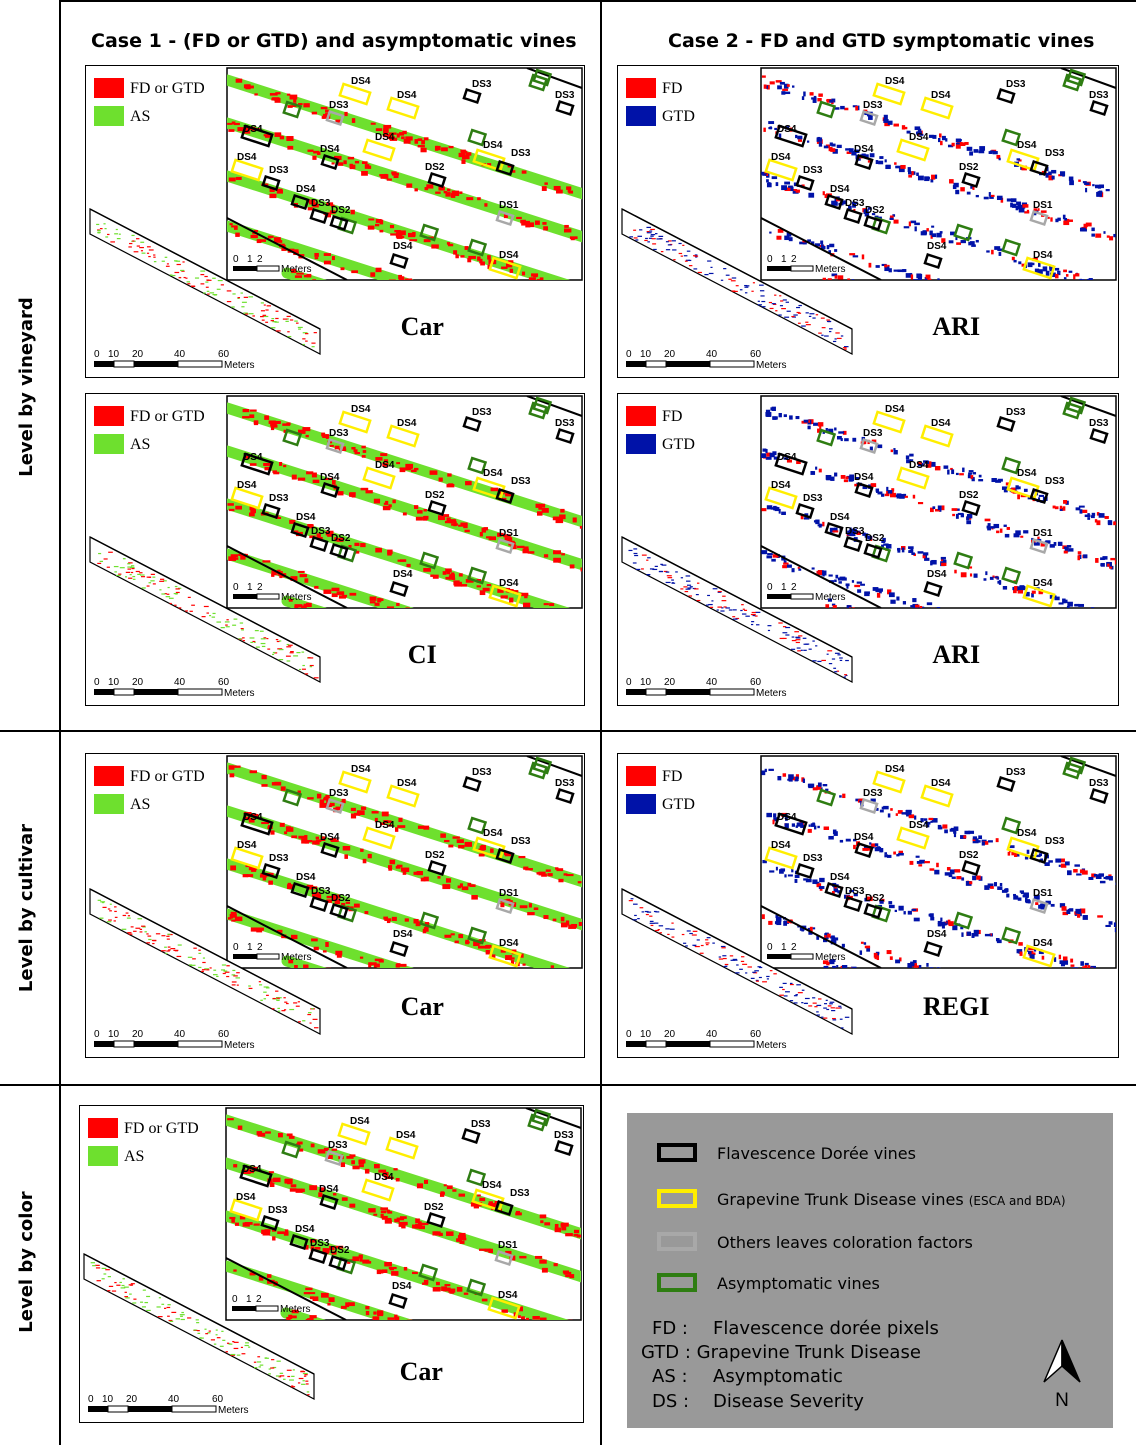 This screenshot has width=1136, height=1445. What do you see at coordinates (712, 354) in the screenshot?
I see `scale-tick-label: 40` at bounding box center [712, 354].